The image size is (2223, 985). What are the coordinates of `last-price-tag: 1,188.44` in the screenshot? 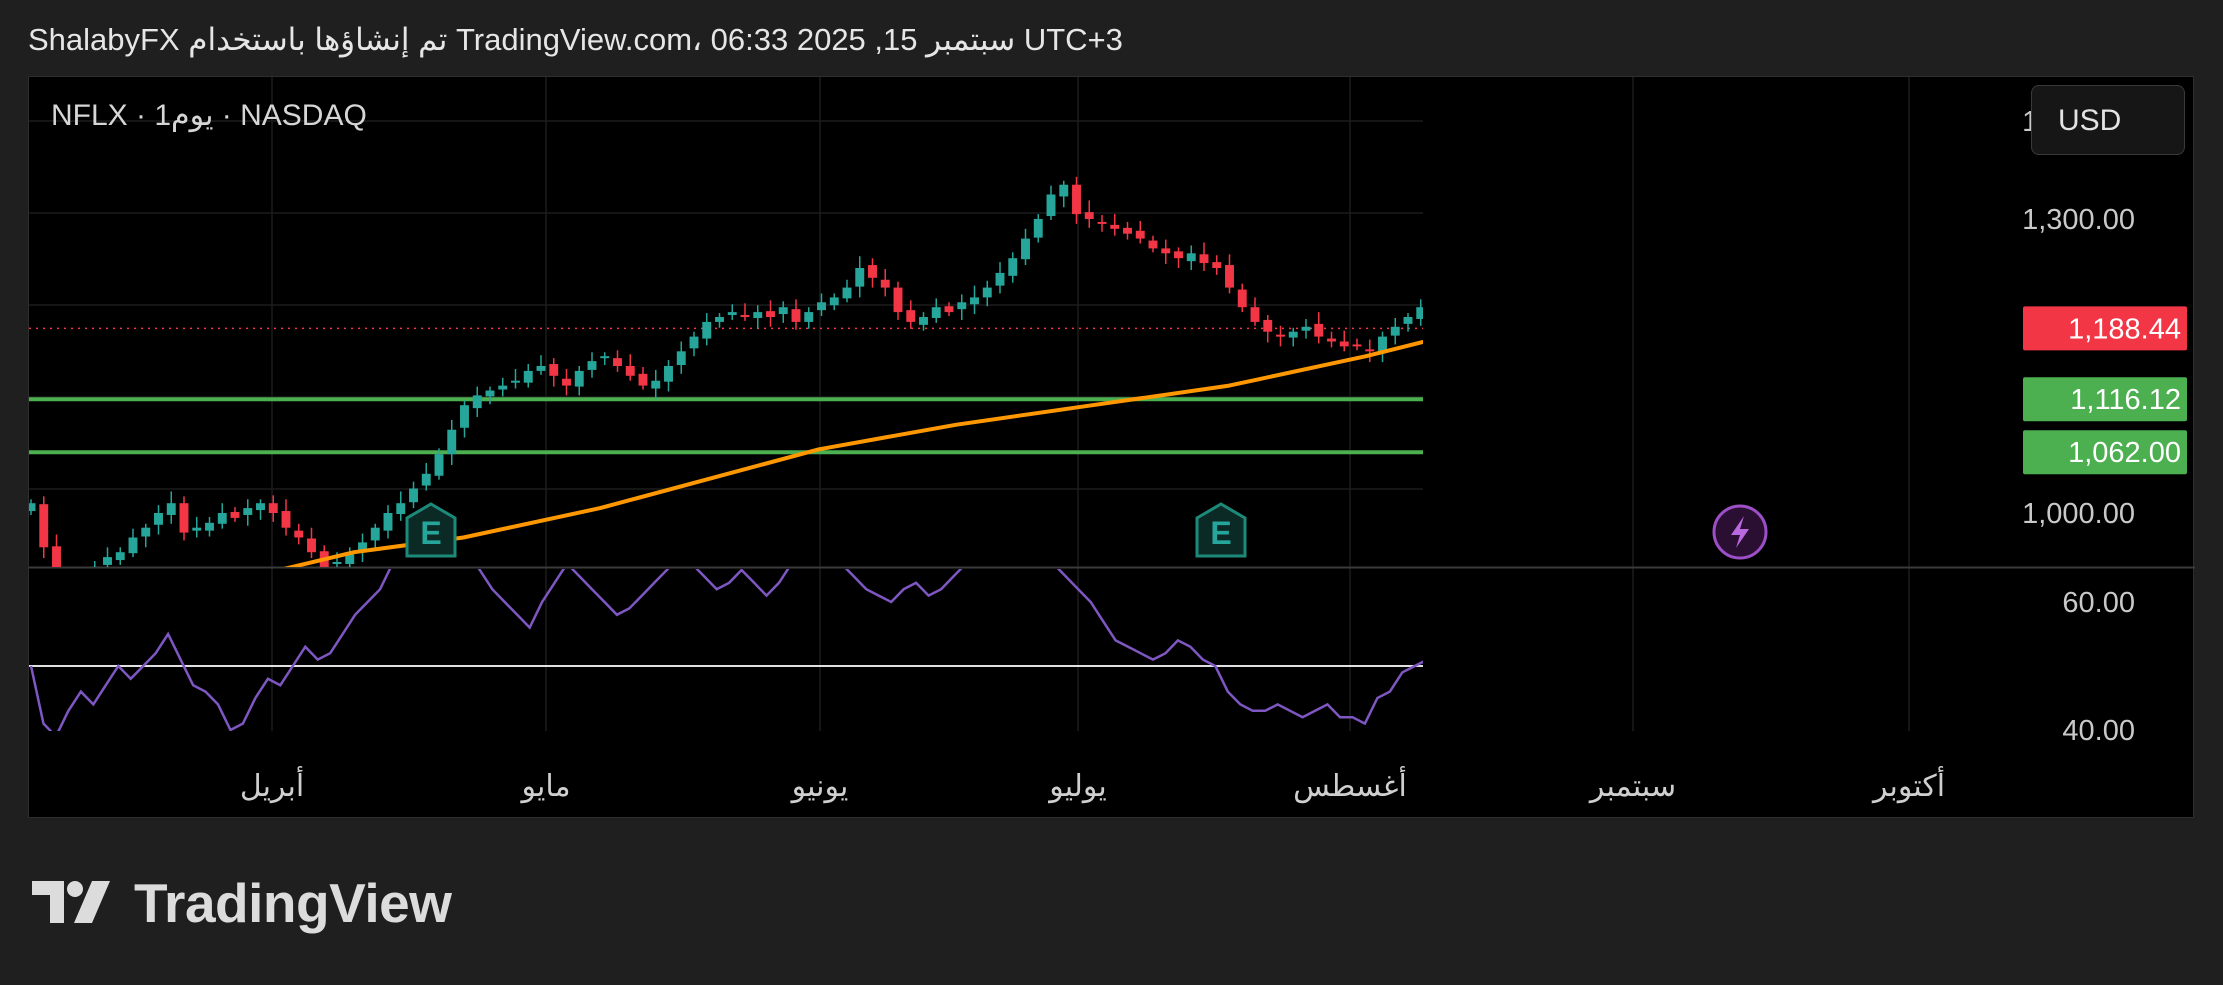 It's located at (2105, 328).